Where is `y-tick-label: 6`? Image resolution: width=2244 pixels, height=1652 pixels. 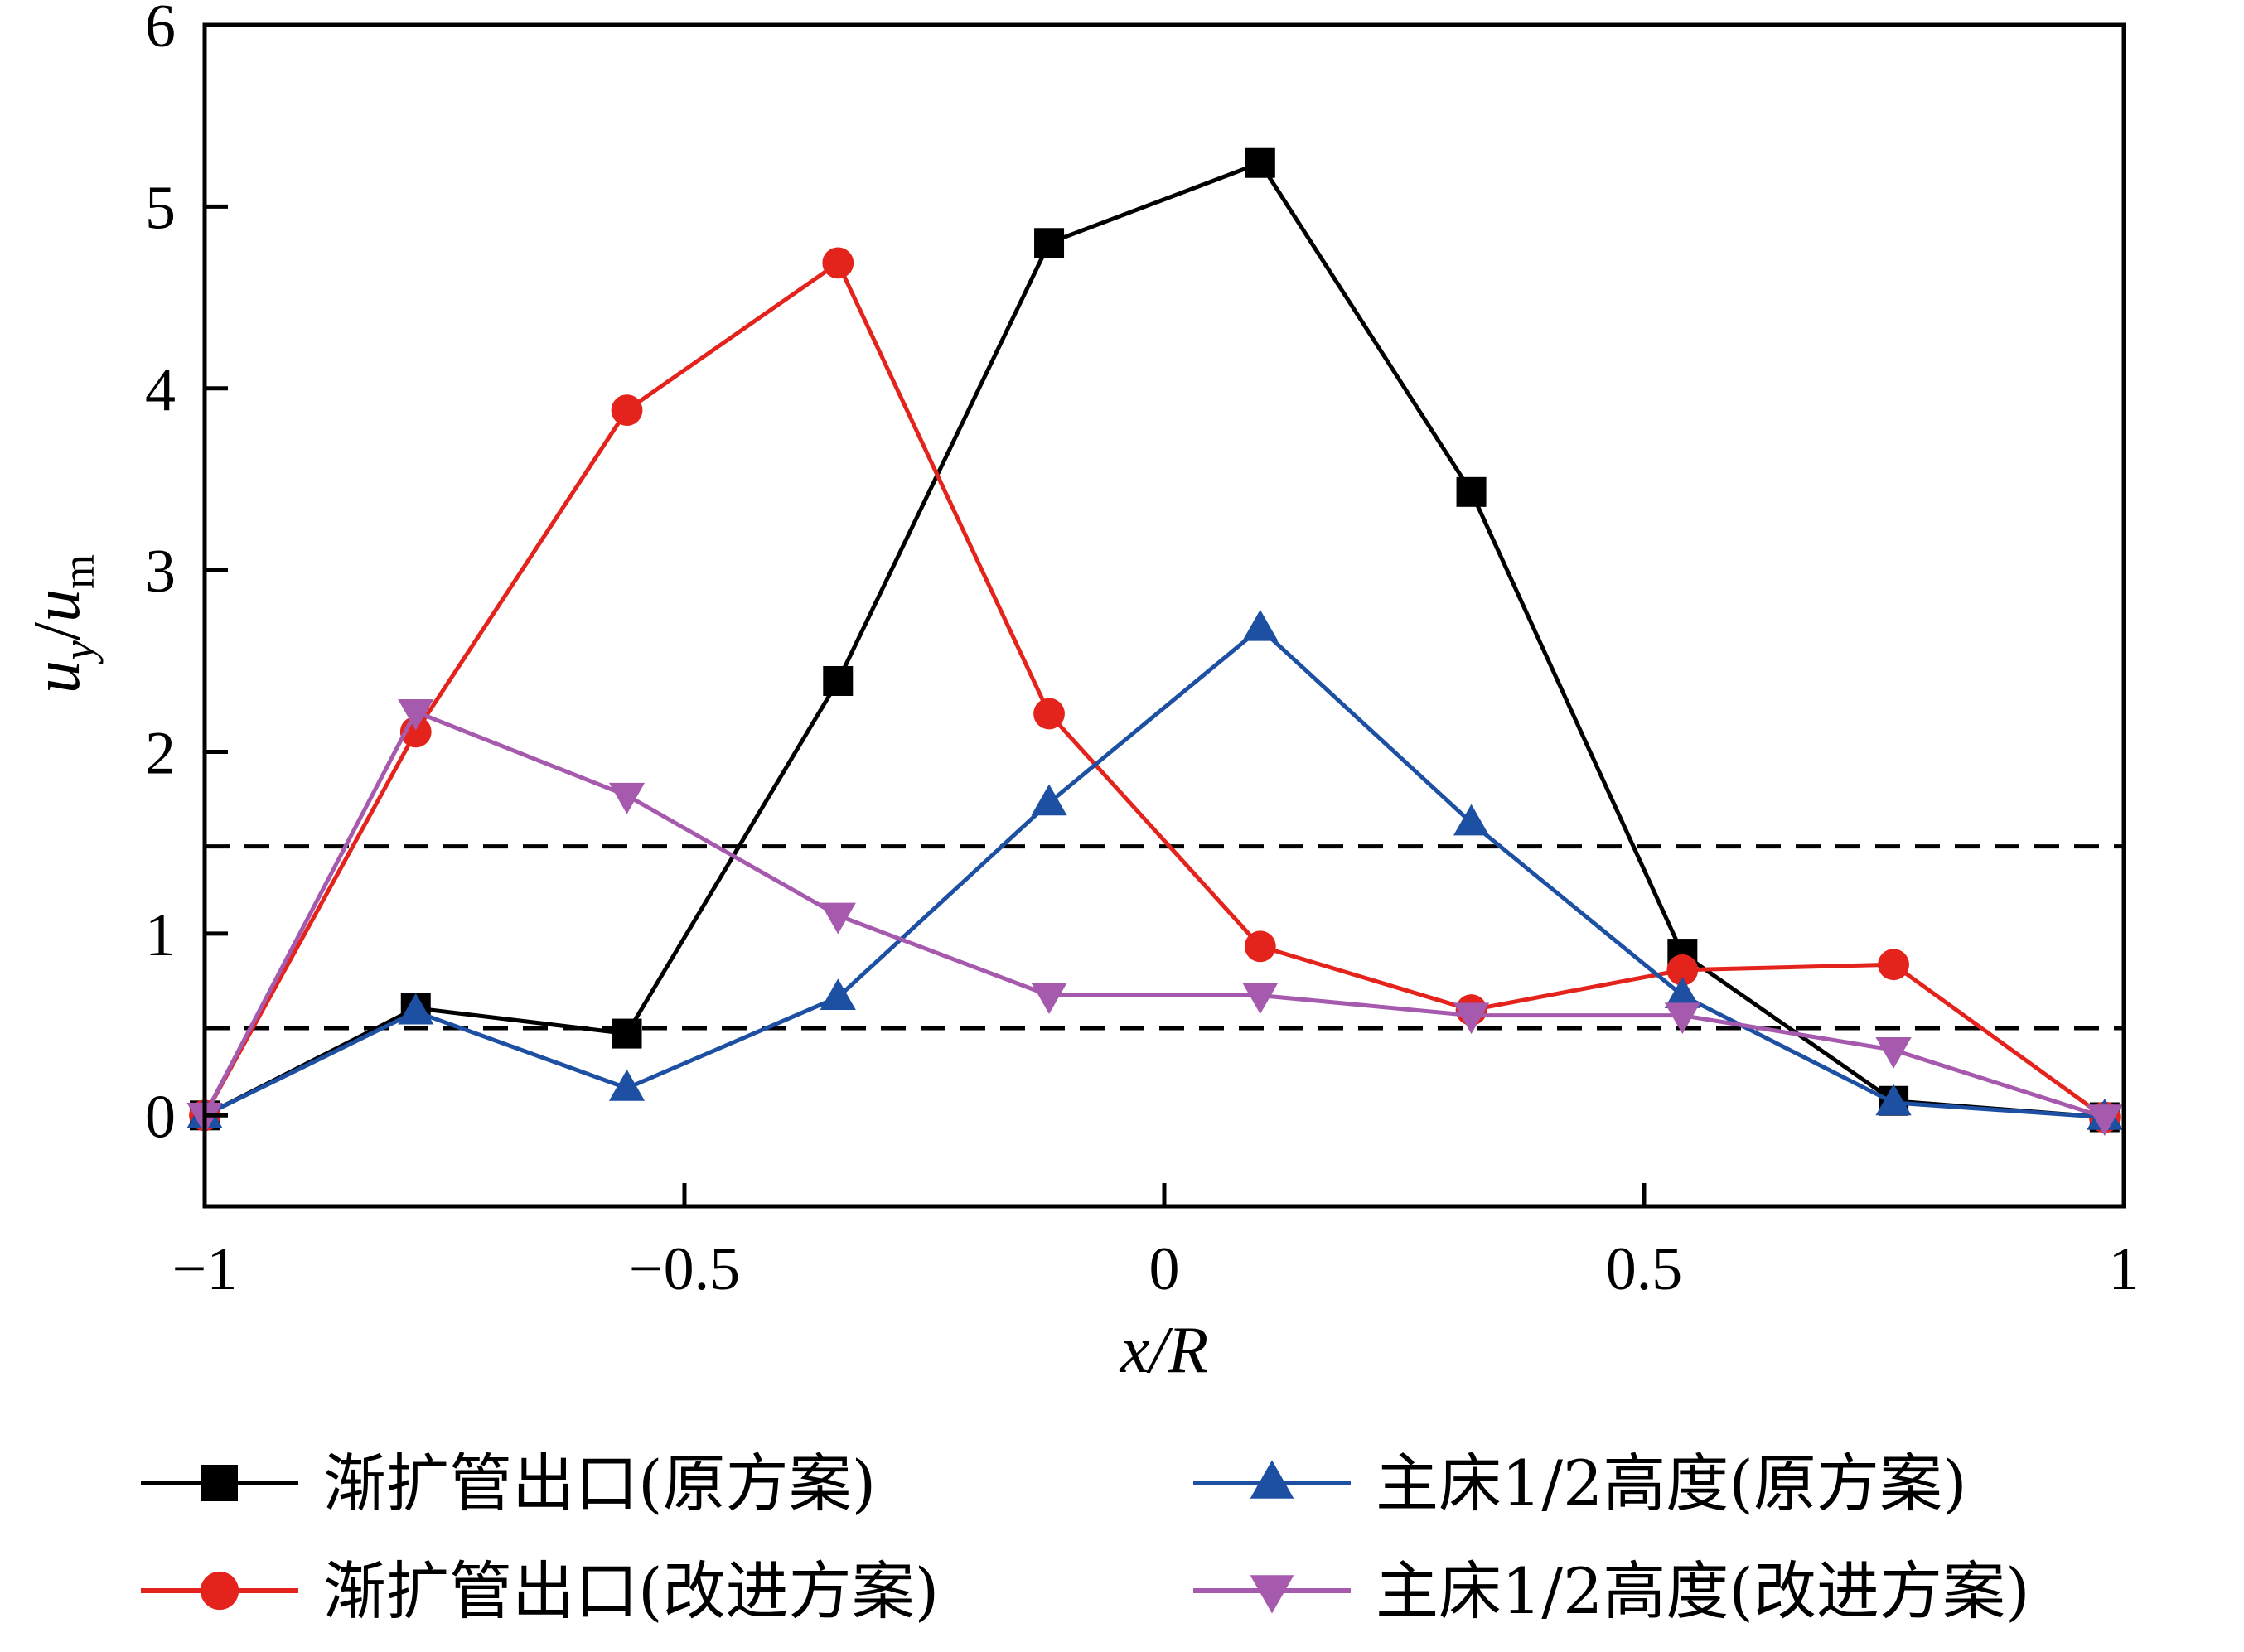
y-tick-label: 6 is located at coordinates (160, 30).